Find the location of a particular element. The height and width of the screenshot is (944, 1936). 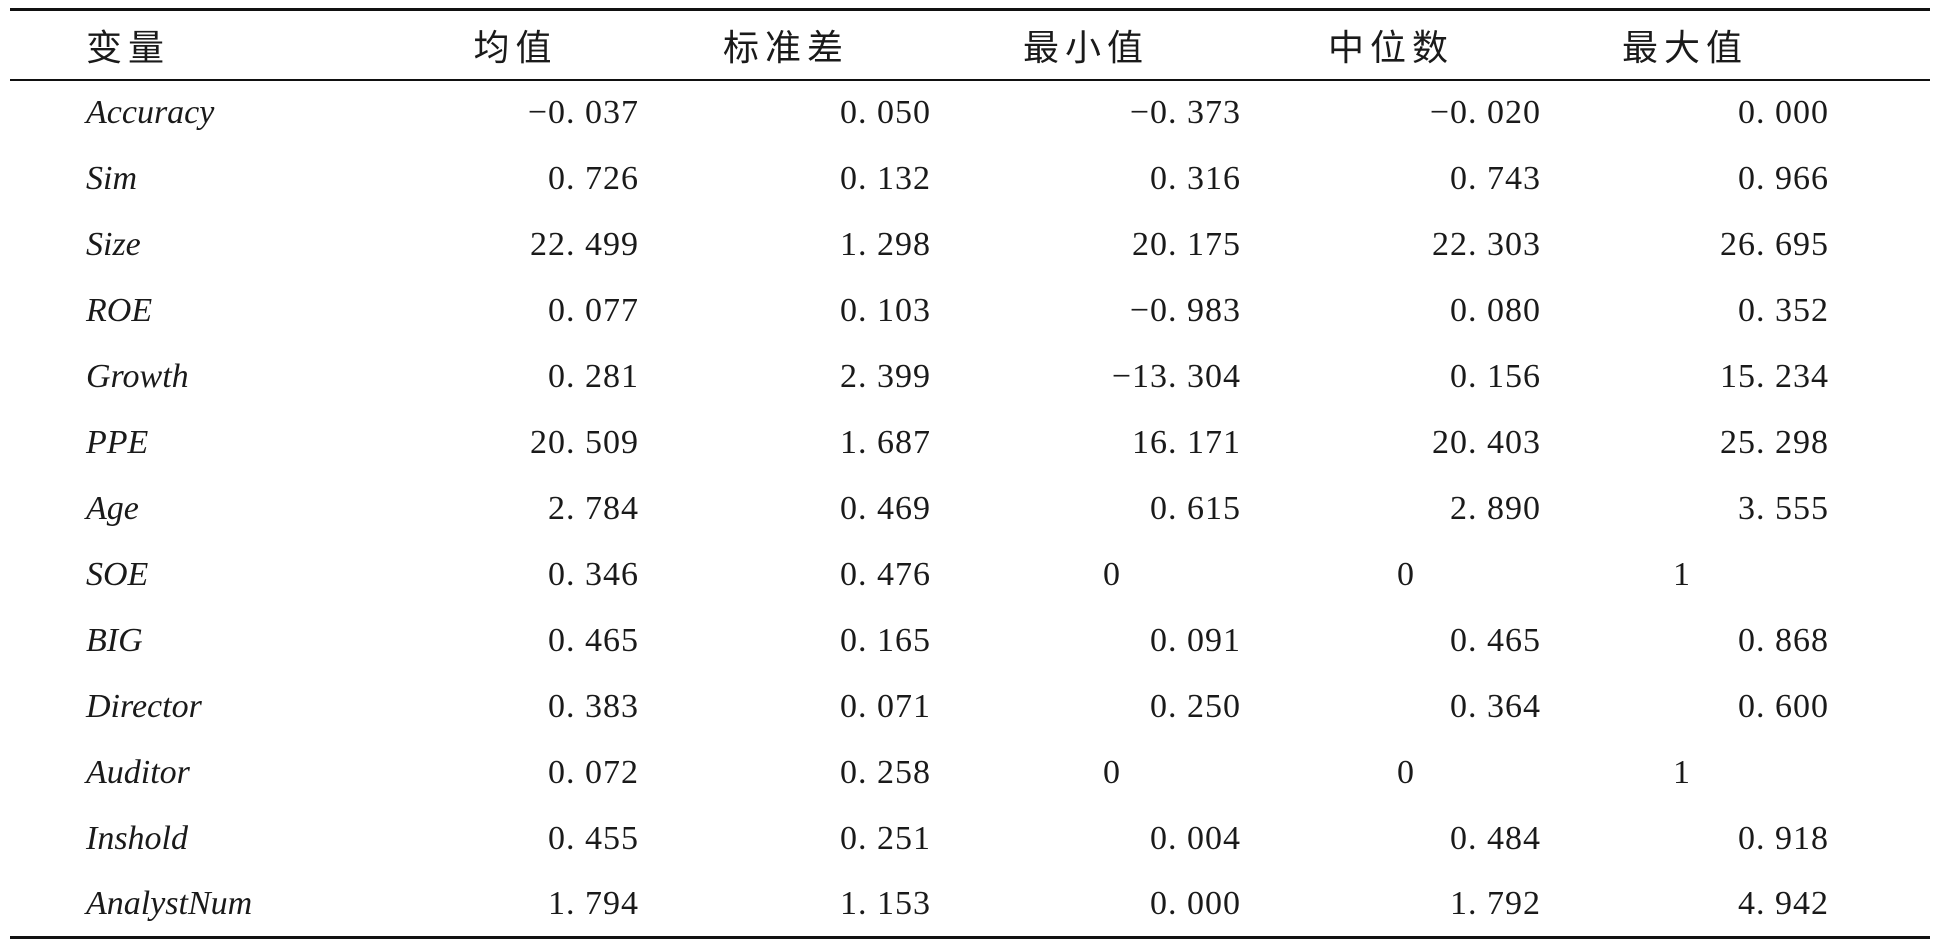

cell-mean: 0. 072 is located at coordinates (593, 772).